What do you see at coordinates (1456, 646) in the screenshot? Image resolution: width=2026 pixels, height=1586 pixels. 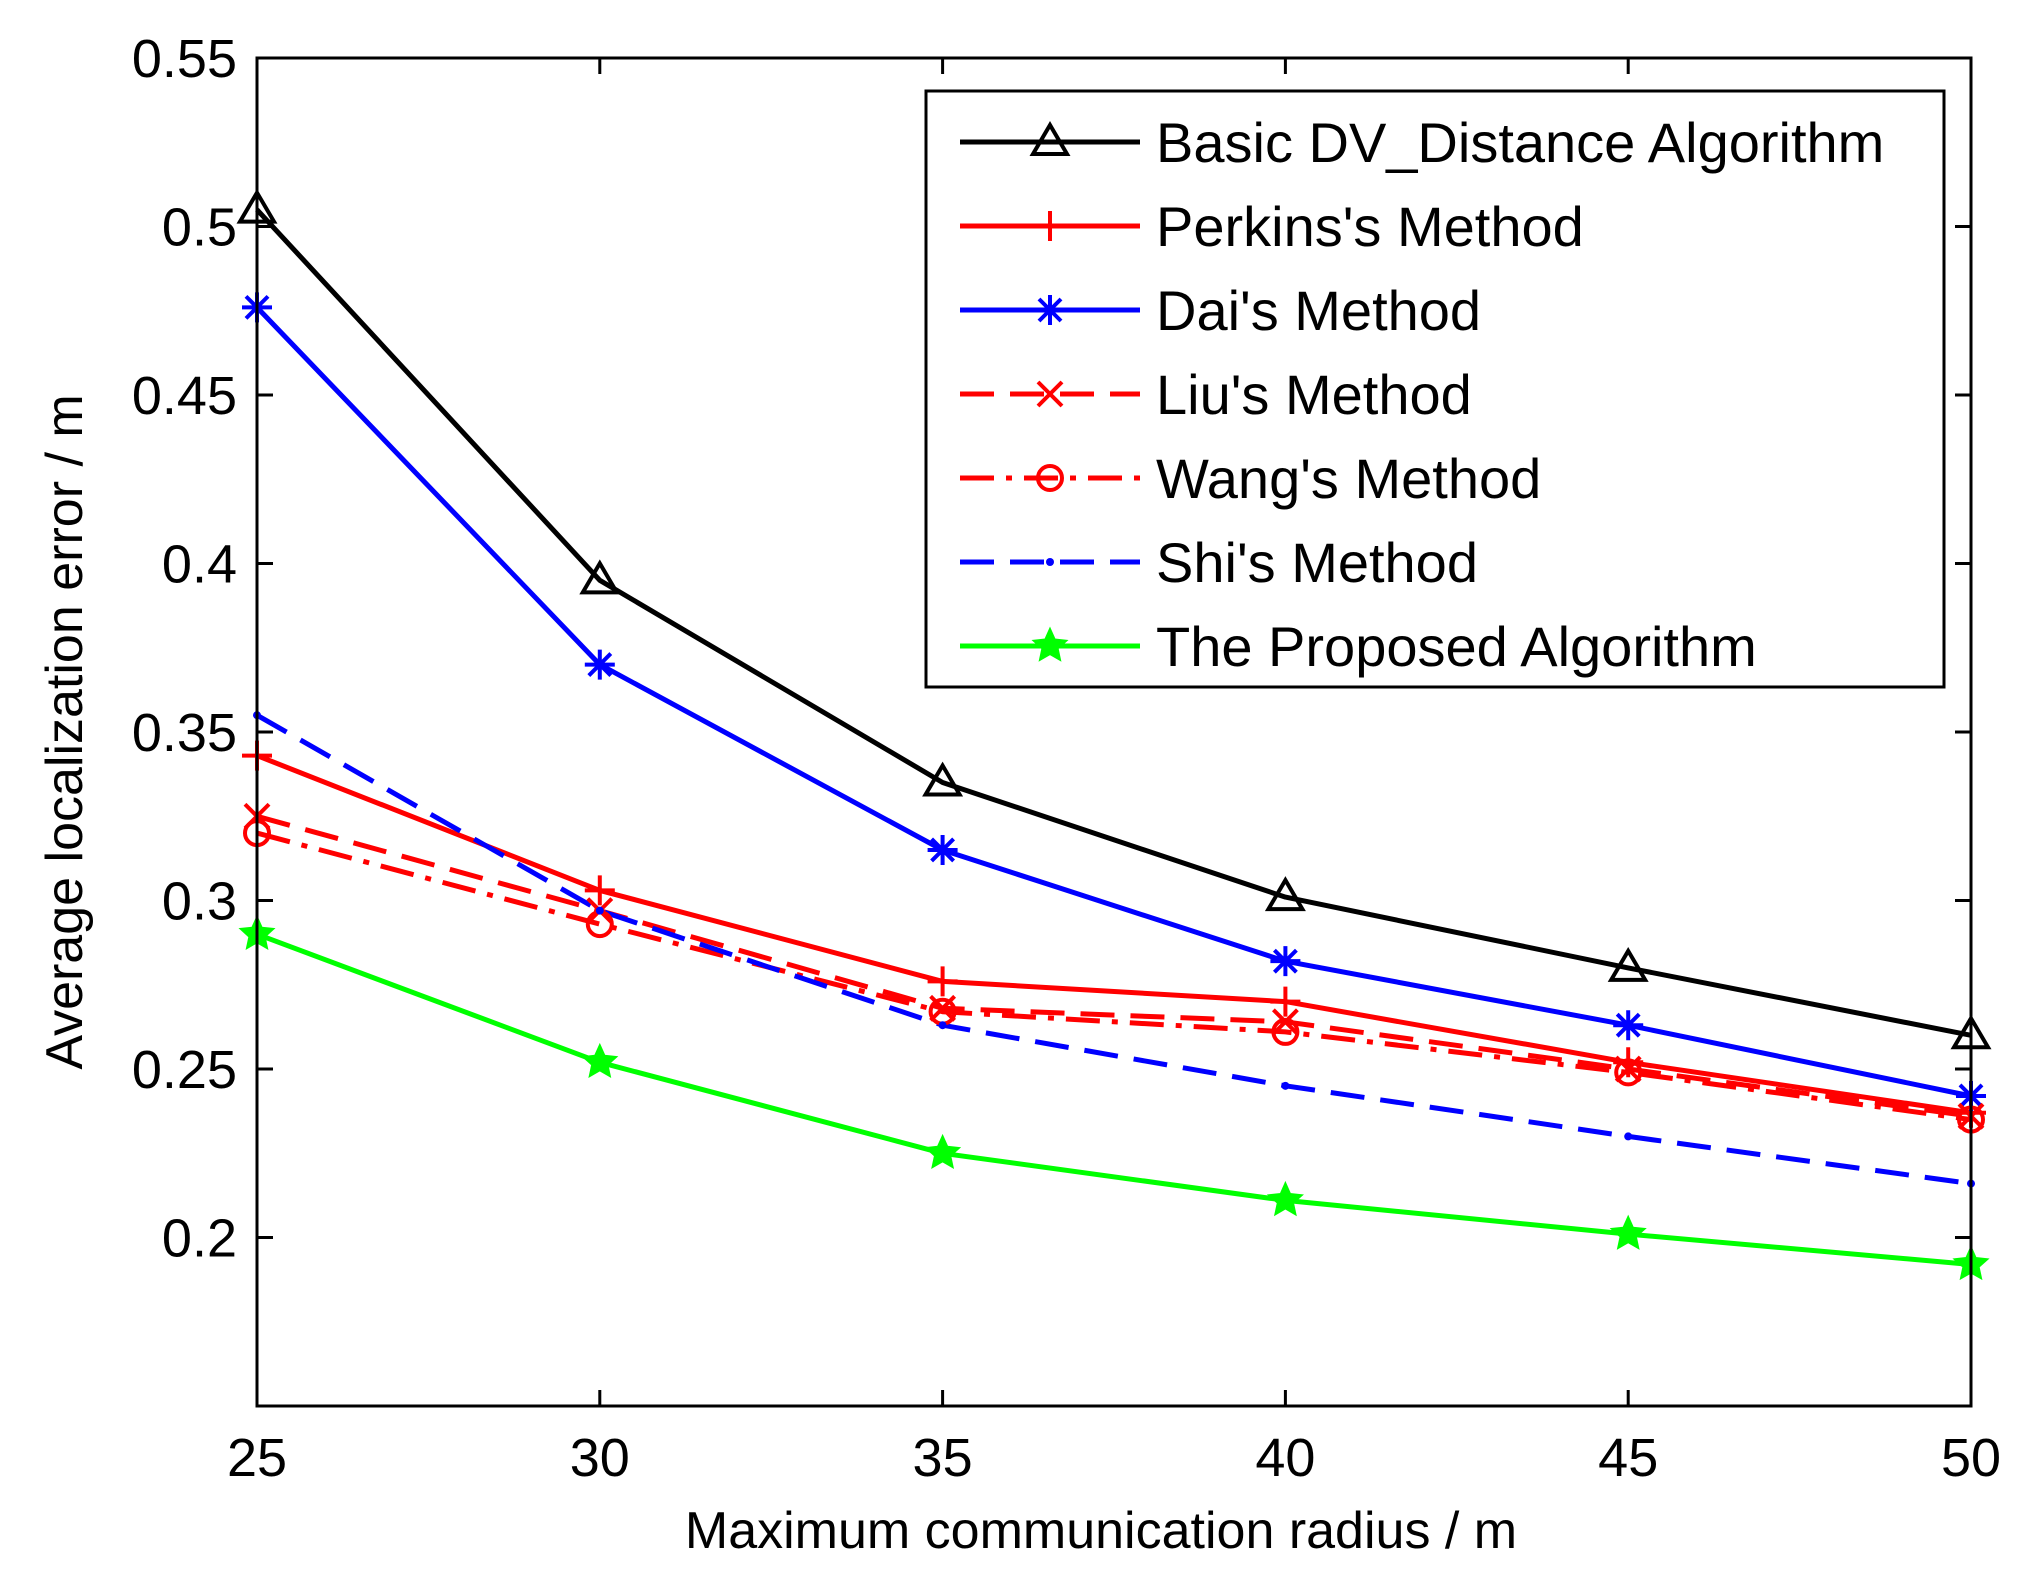 I see `legend-label: The Proposed Algorithm` at bounding box center [1456, 646].